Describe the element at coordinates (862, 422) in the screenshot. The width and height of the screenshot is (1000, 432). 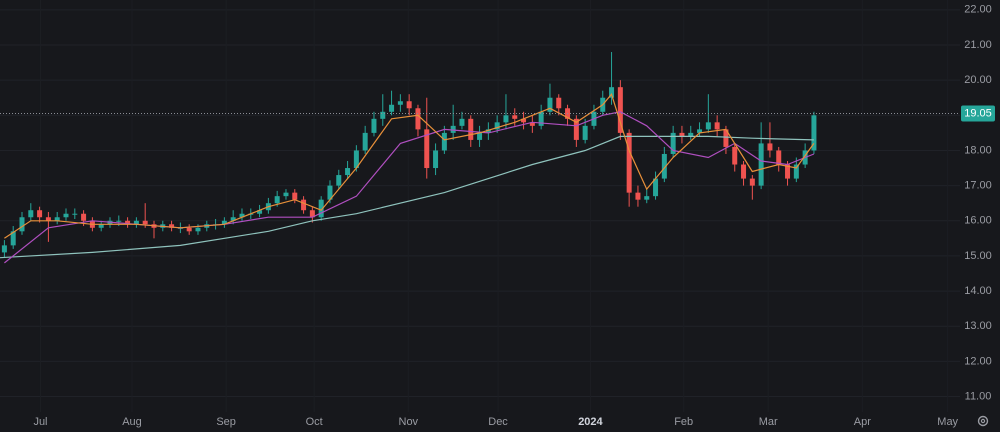
I see `x-tick-label: Apr` at that location.